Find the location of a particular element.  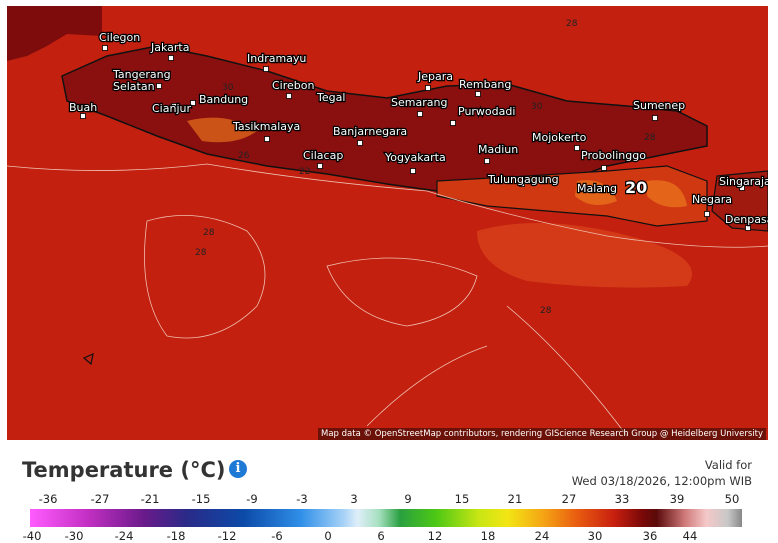

warm-area is located at coordinates (584, 255).